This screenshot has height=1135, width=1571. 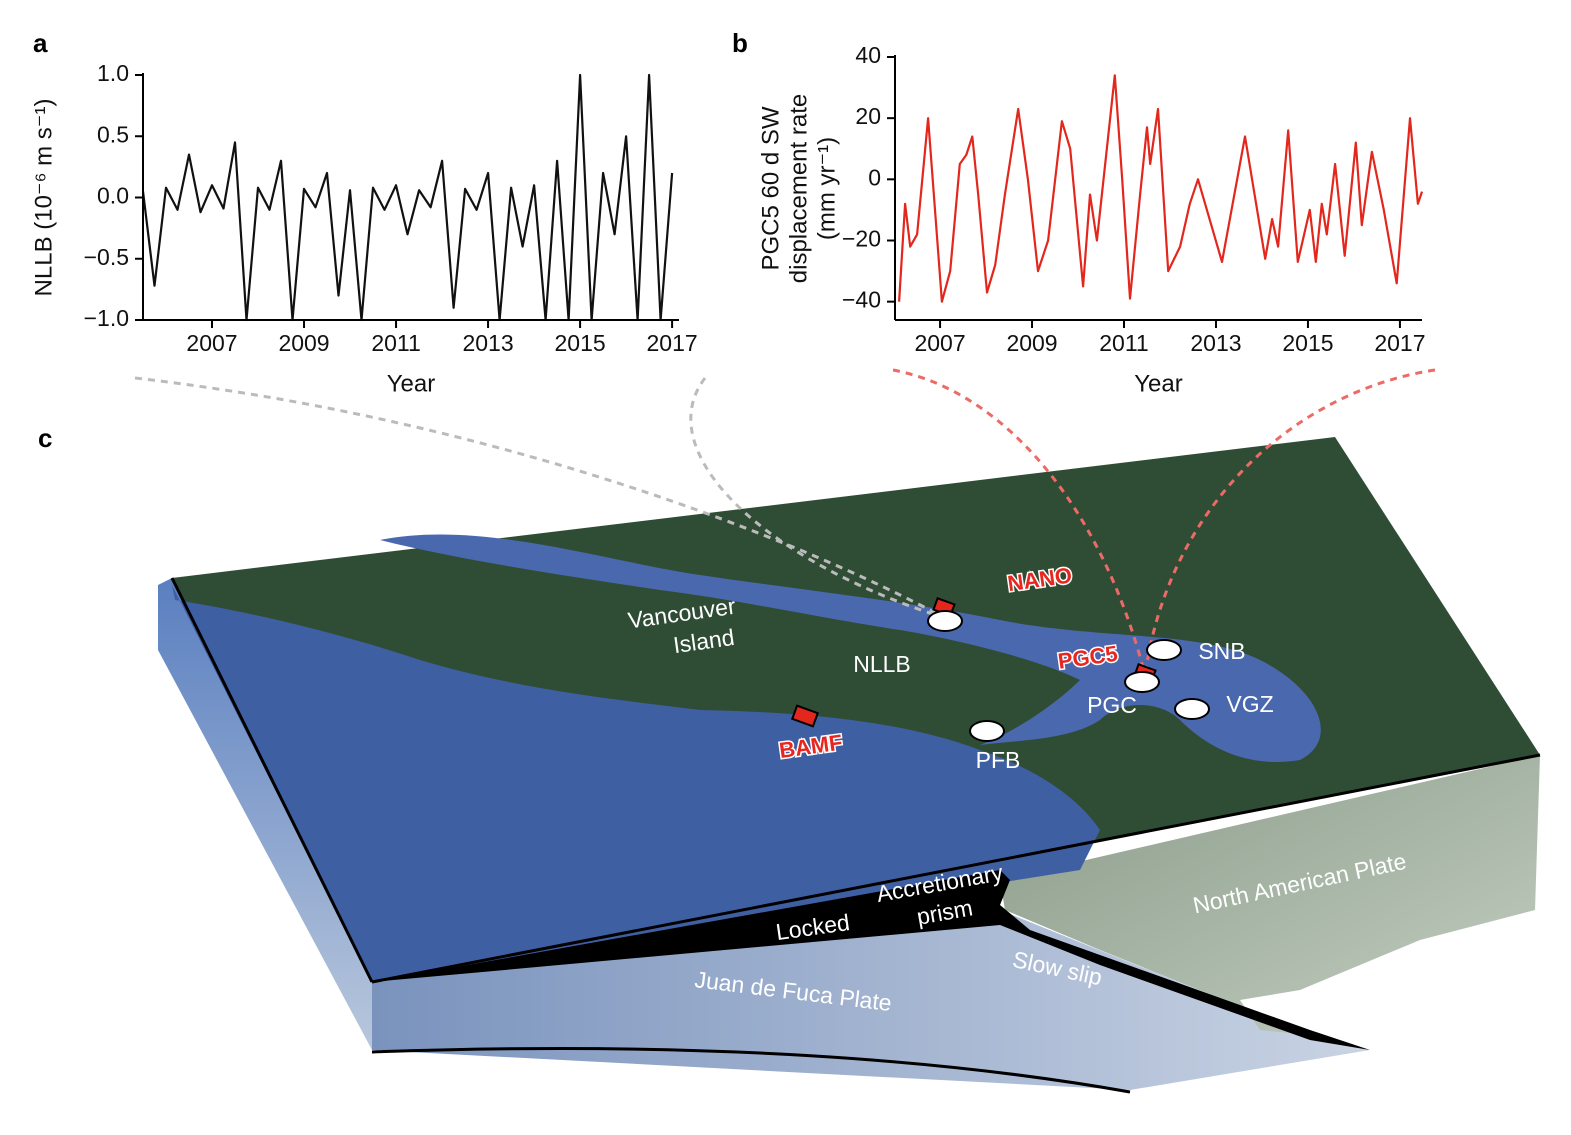 I want to click on panel-label: c, so click(x=45, y=438).